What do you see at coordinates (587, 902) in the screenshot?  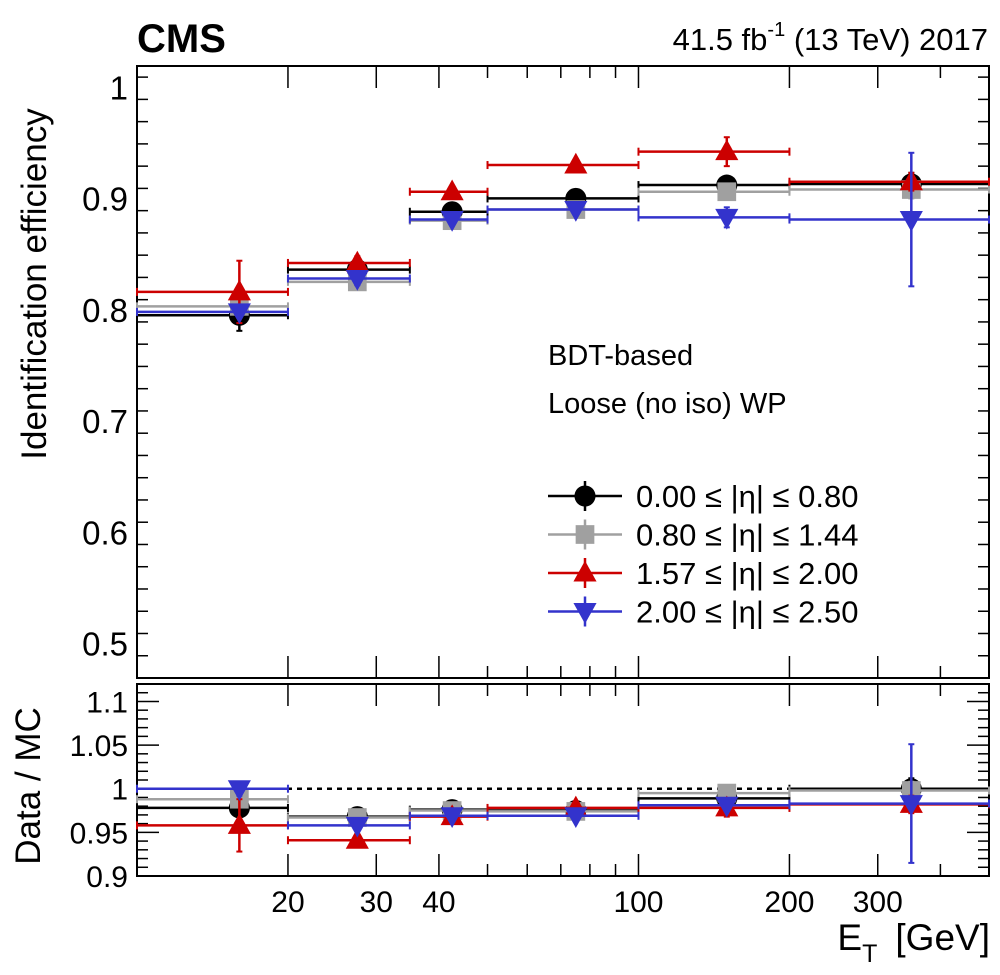 I see `x-axis-tick-labels: 20 30 40 100 200 300` at bounding box center [587, 902].